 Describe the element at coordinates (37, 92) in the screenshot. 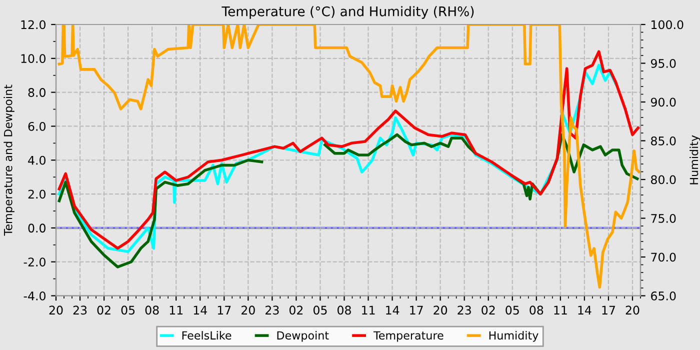

I see `y-tick-label: 8.0` at that location.